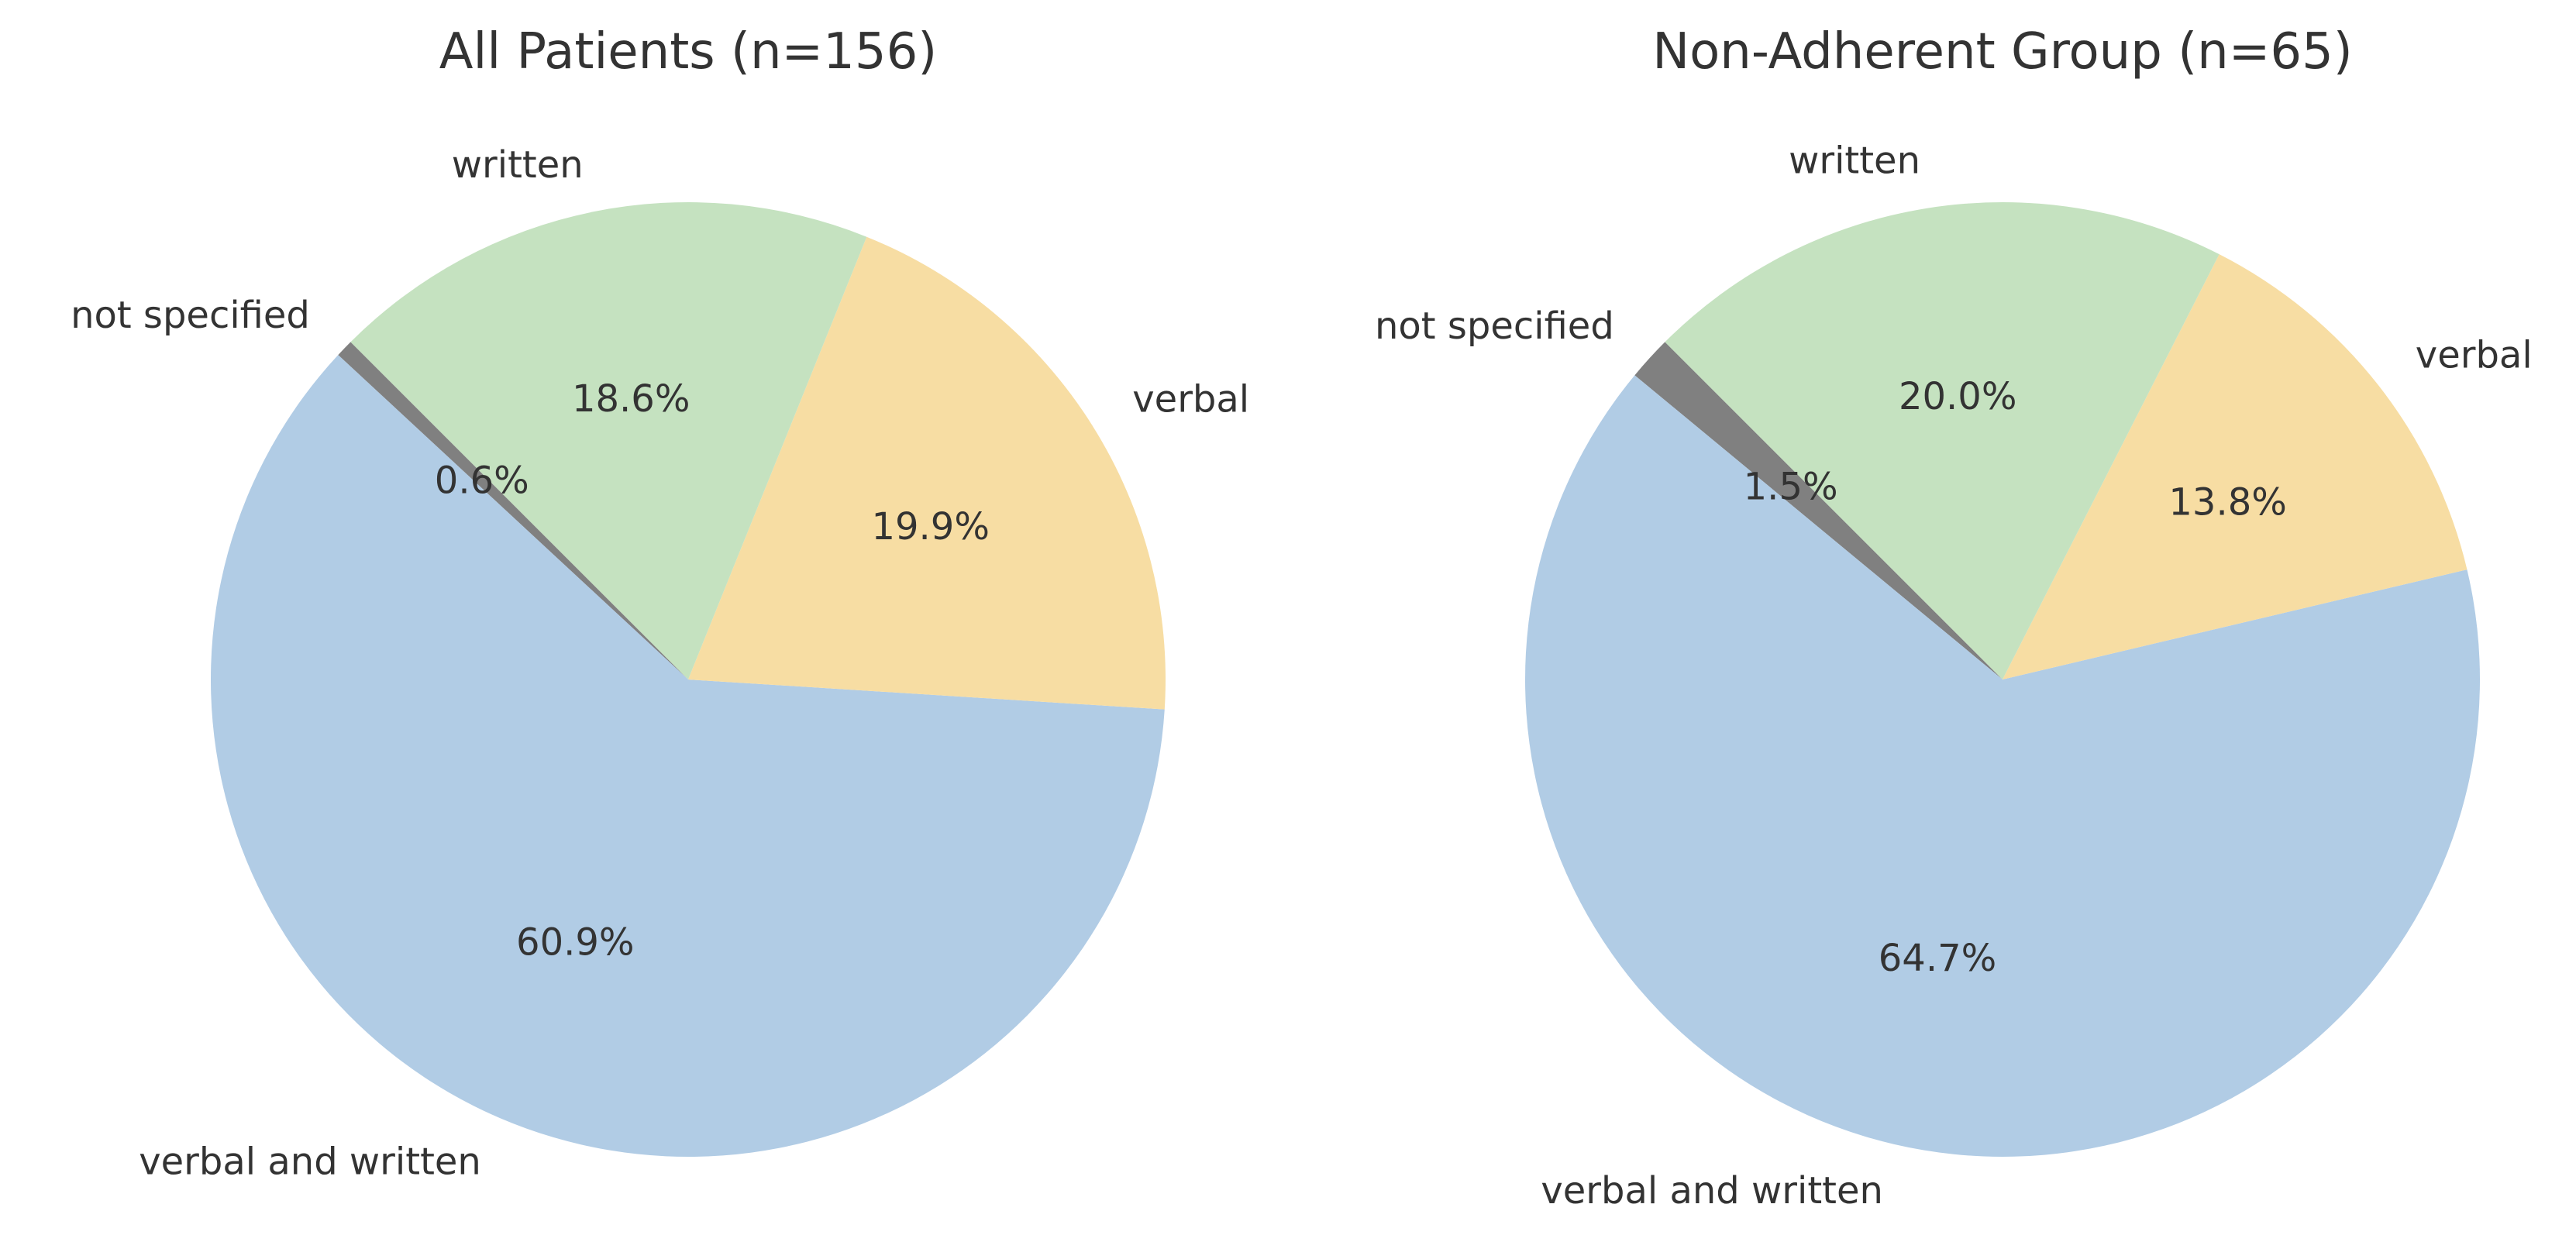  I want to click on chart-title-non-adherent: Non-Adherent Group (n=65), so click(2002, 52).